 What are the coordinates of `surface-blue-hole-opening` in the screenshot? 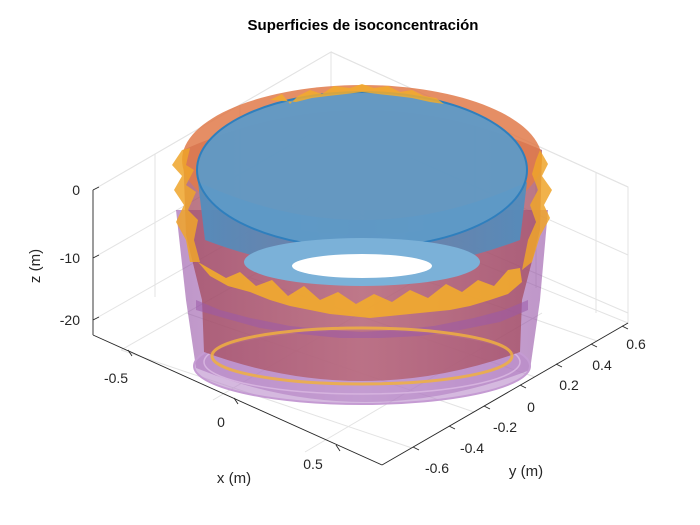 It's located at (362, 266).